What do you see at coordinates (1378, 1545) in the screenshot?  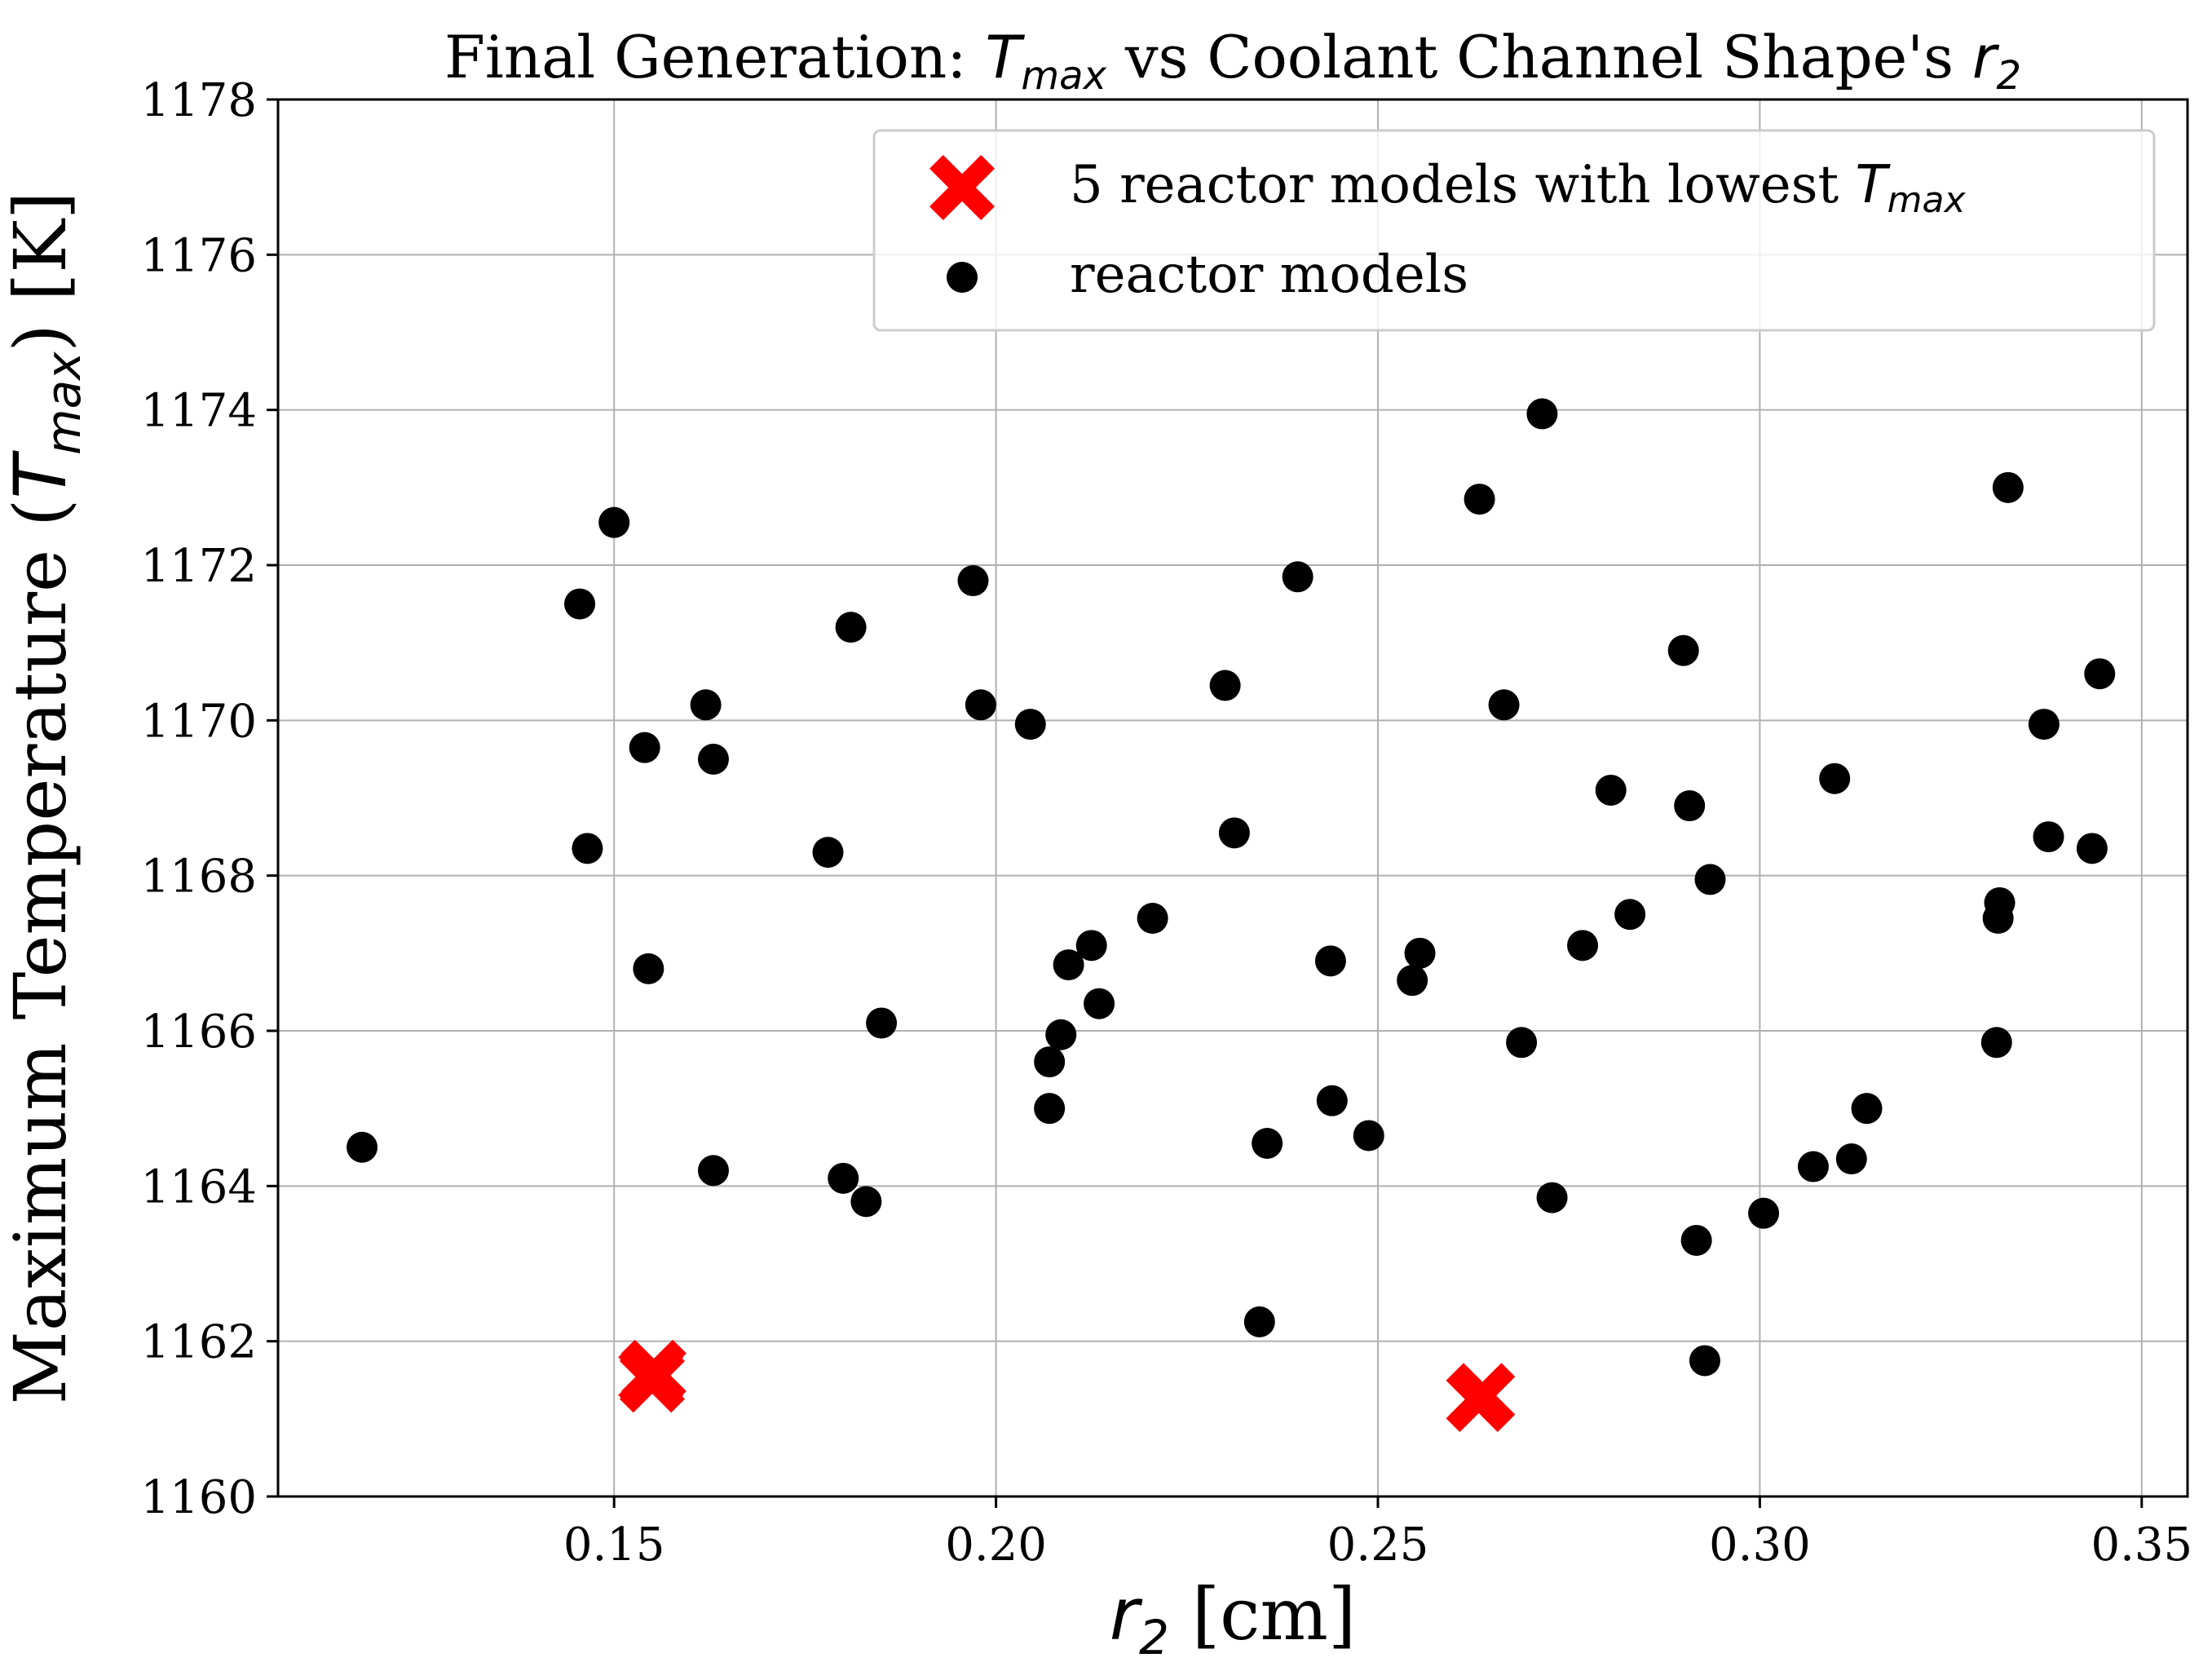 I see `x-tick-label: 0.25` at bounding box center [1378, 1545].